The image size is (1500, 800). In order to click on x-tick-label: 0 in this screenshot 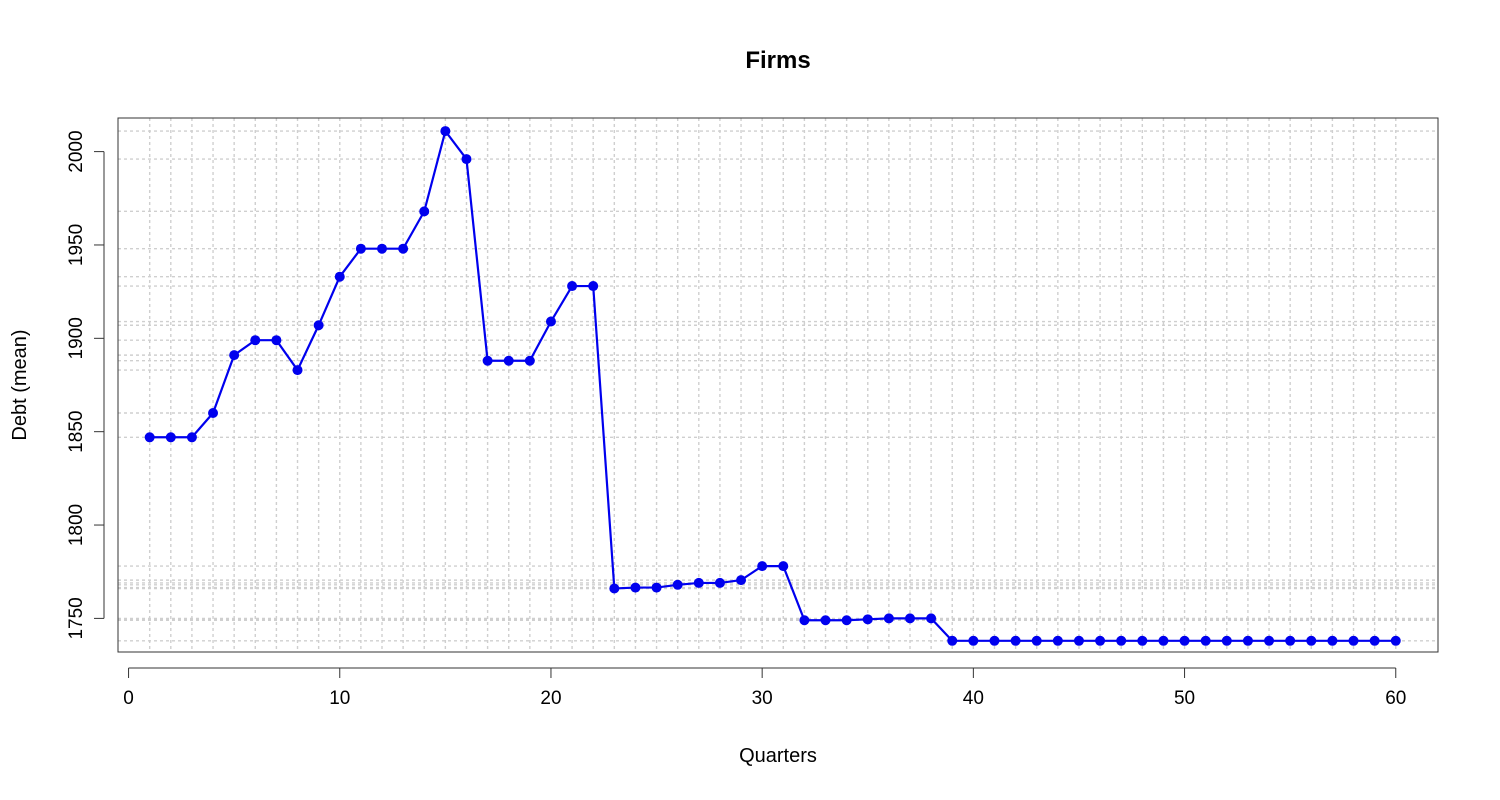, I will do `click(128, 698)`.